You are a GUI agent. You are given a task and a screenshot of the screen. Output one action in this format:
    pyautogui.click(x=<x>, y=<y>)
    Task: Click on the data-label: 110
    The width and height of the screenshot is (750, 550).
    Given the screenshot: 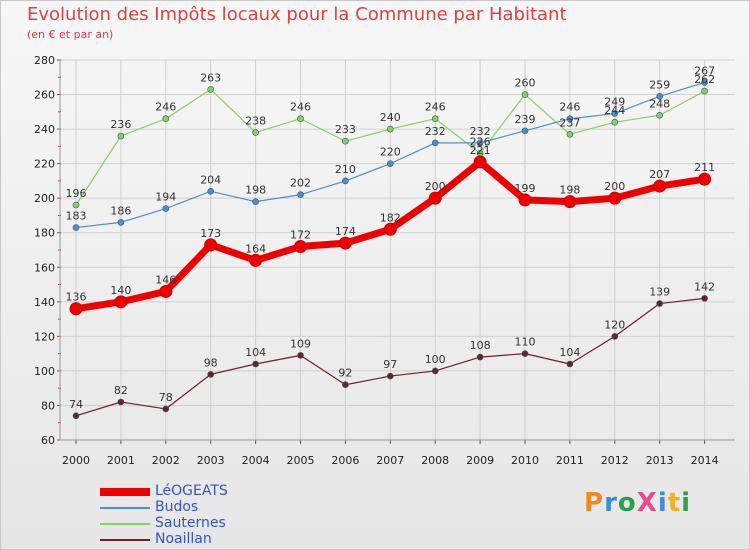 What is the action you would take?
    pyautogui.click(x=525, y=342)
    